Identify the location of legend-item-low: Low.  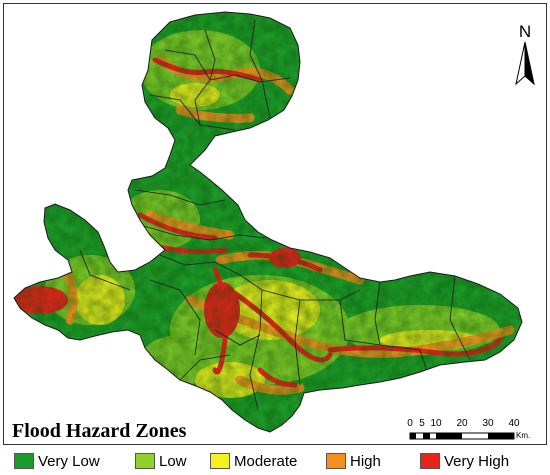
(161, 461).